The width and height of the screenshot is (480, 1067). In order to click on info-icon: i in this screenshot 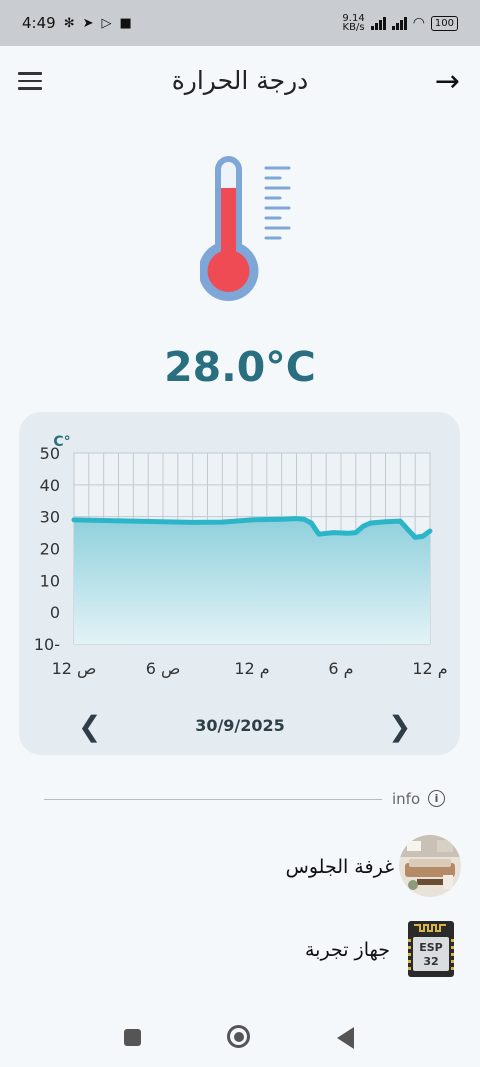, I will do `click(436, 798)`.